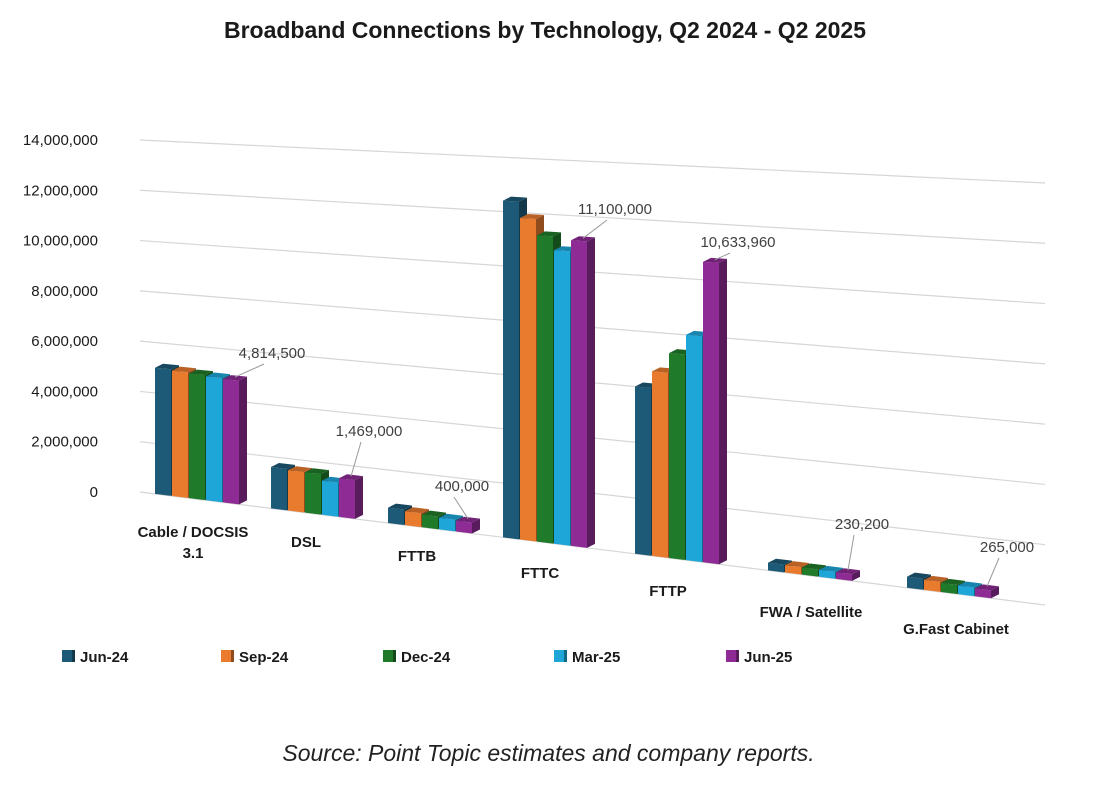 This screenshot has width=1097, height=790. I want to click on data-label: 230,200, so click(862, 524).